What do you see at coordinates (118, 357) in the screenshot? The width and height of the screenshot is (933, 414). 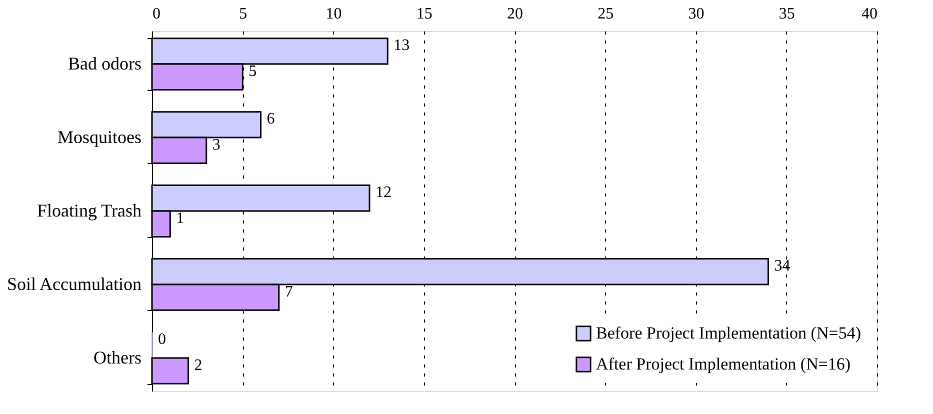 I see `y-tick-label: Others` at bounding box center [118, 357].